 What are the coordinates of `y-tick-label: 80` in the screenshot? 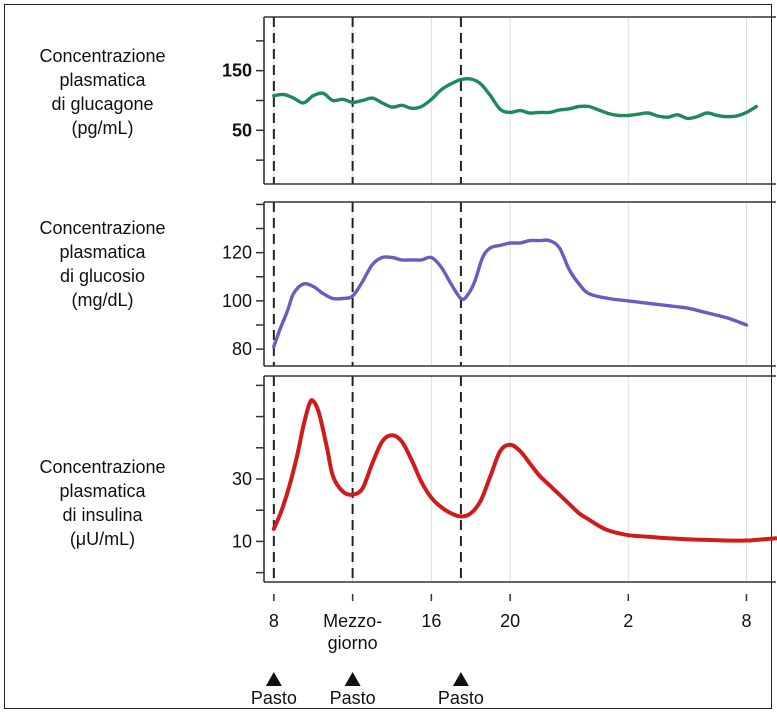 It's located at (242, 349).